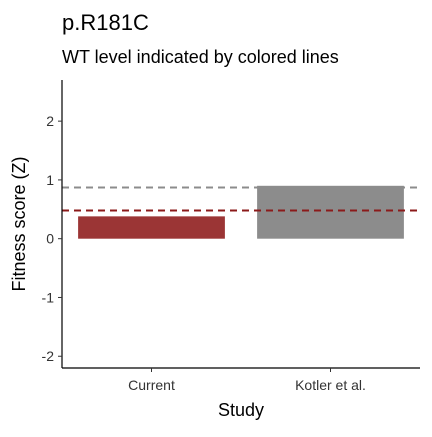 The height and width of the screenshot is (437, 432). Describe the element at coordinates (48, 356) in the screenshot. I see `y-tick-label: -2` at that location.